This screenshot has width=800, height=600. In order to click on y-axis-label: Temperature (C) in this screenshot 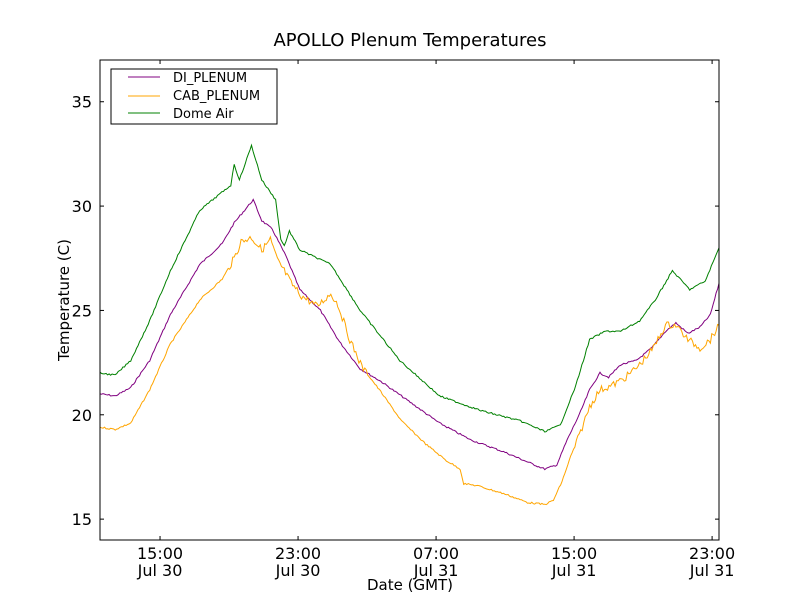, I will do `click(64, 300)`.